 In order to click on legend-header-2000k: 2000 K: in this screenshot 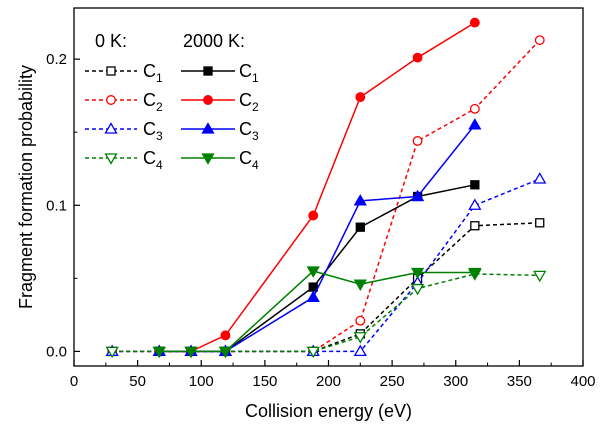, I will do `click(214, 41)`.